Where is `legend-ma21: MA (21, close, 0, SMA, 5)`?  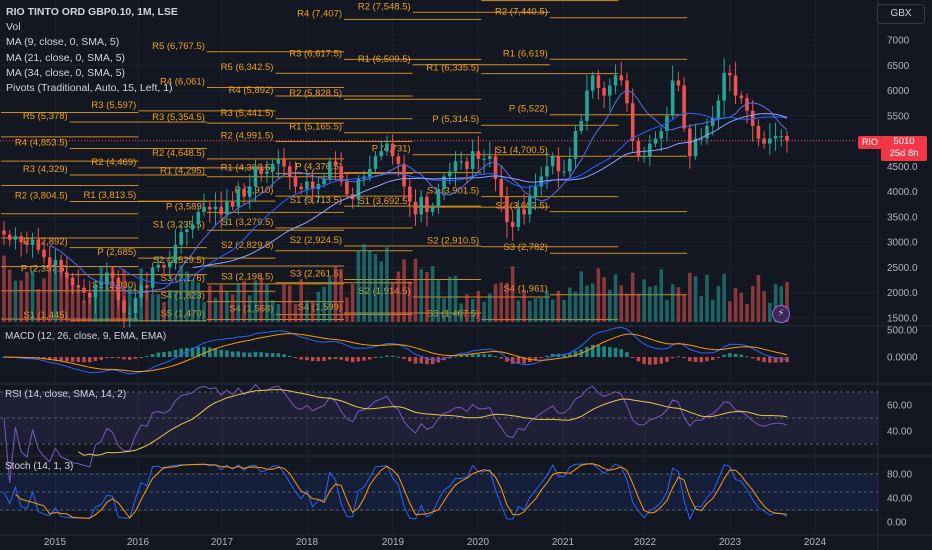
legend-ma21: MA (21, close, 0, SMA, 5) is located at coordinates (66, 57).